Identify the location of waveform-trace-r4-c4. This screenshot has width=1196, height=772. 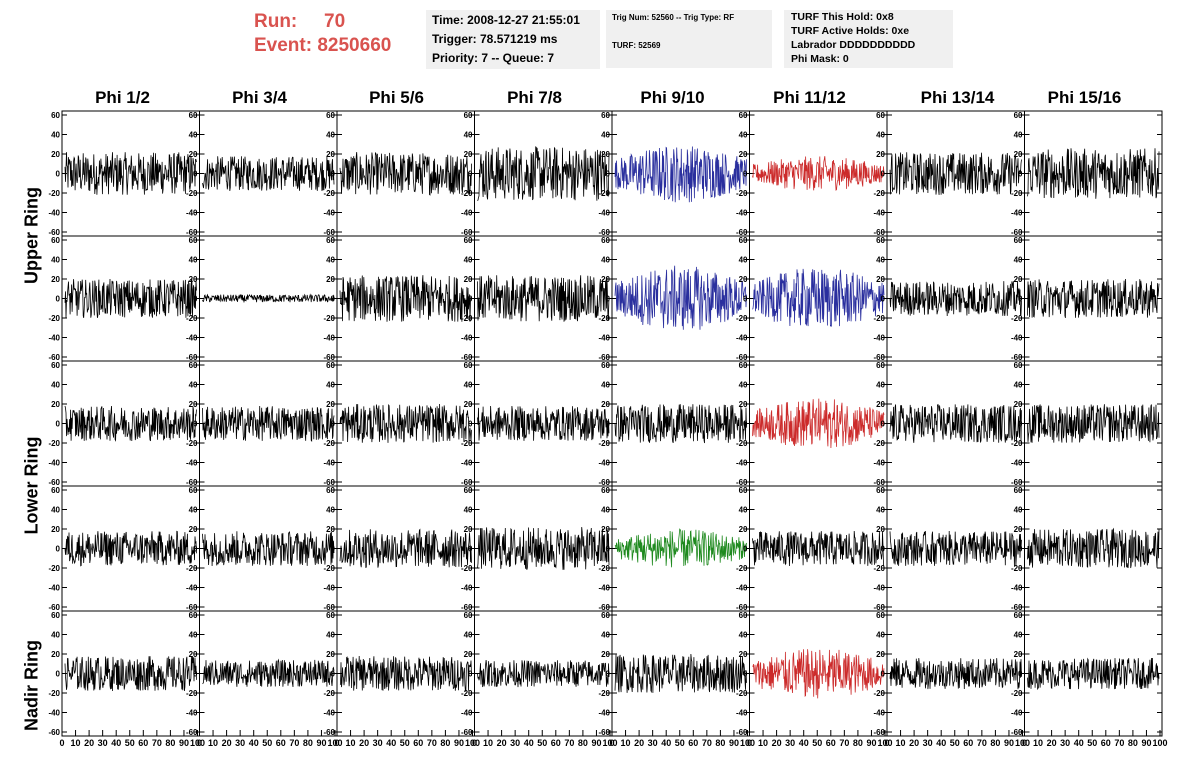
(543, 548).